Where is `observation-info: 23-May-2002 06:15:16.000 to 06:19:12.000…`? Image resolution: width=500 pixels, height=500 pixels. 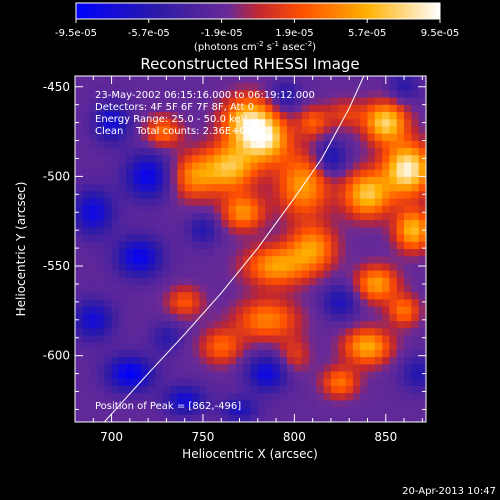
observation-info: 23-May-2002 06:15:16.000 to 06:19:12.000… is located at coordinates (205, 113).